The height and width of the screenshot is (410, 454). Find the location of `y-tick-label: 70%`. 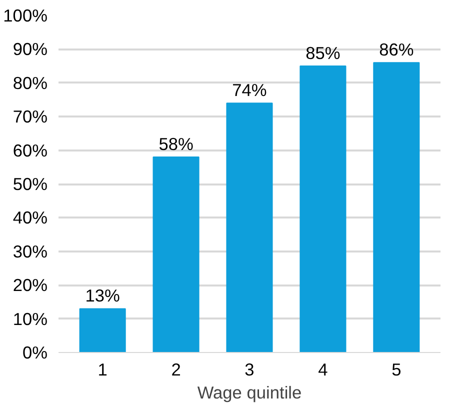

y-tick-label: 70% is located at coordinates (30, 116).